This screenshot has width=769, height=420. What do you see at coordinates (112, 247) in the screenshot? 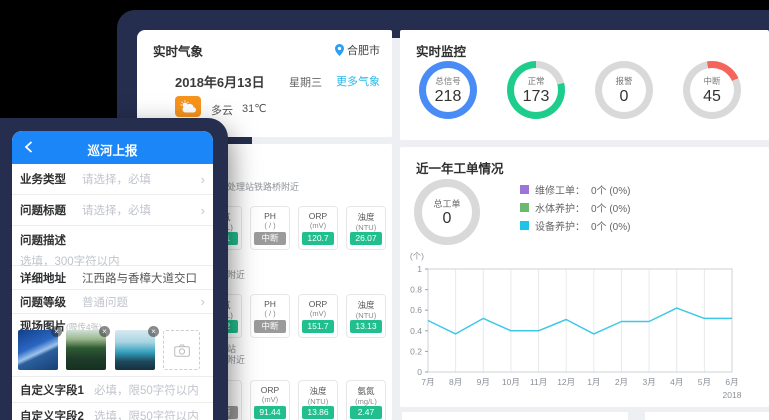
I see `field-problem-description: 问题描述 选填，300字符以内` at bounding box center [112, 247].